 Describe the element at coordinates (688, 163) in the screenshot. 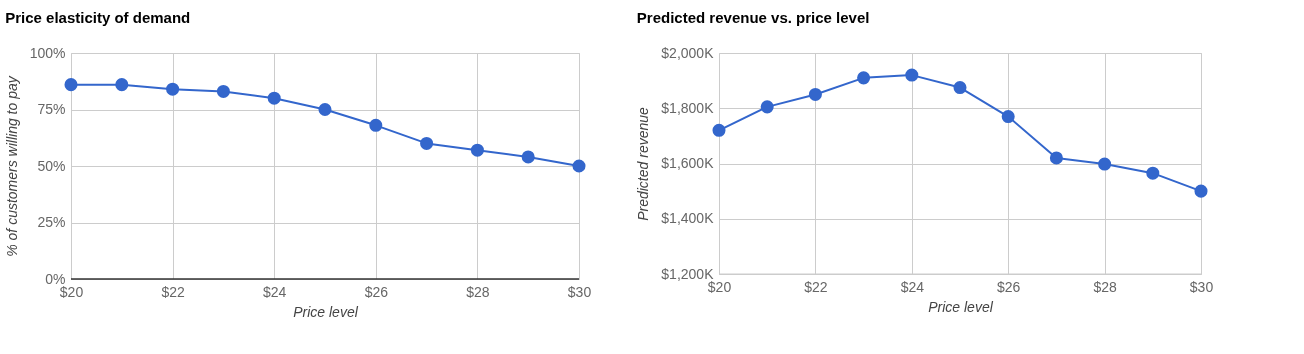

I see `y-tick-label: $1,600K` at that location.